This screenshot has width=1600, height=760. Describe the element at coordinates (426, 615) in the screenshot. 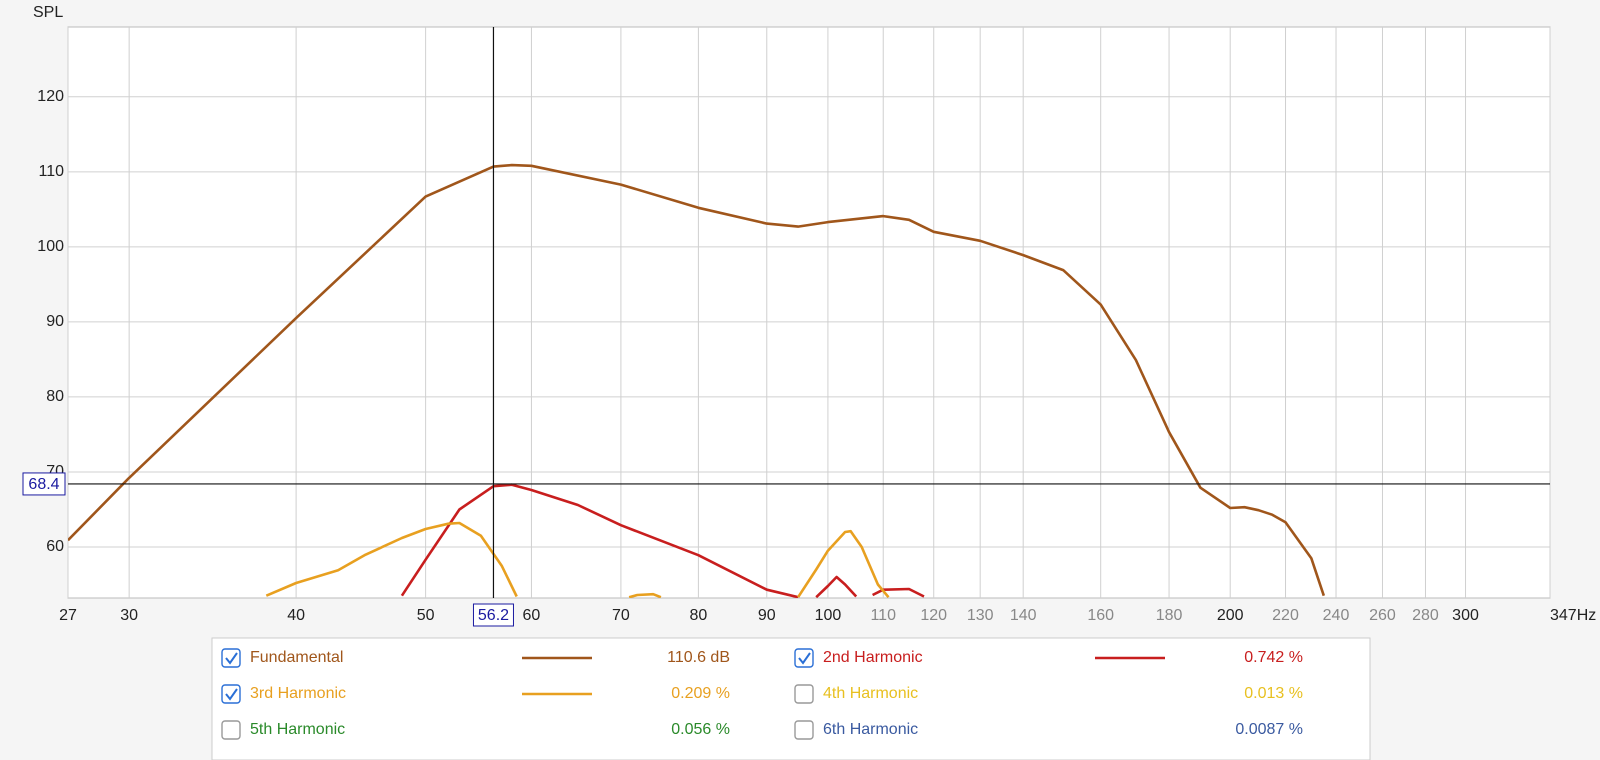

I see `x-tick-label: 50` at that location.